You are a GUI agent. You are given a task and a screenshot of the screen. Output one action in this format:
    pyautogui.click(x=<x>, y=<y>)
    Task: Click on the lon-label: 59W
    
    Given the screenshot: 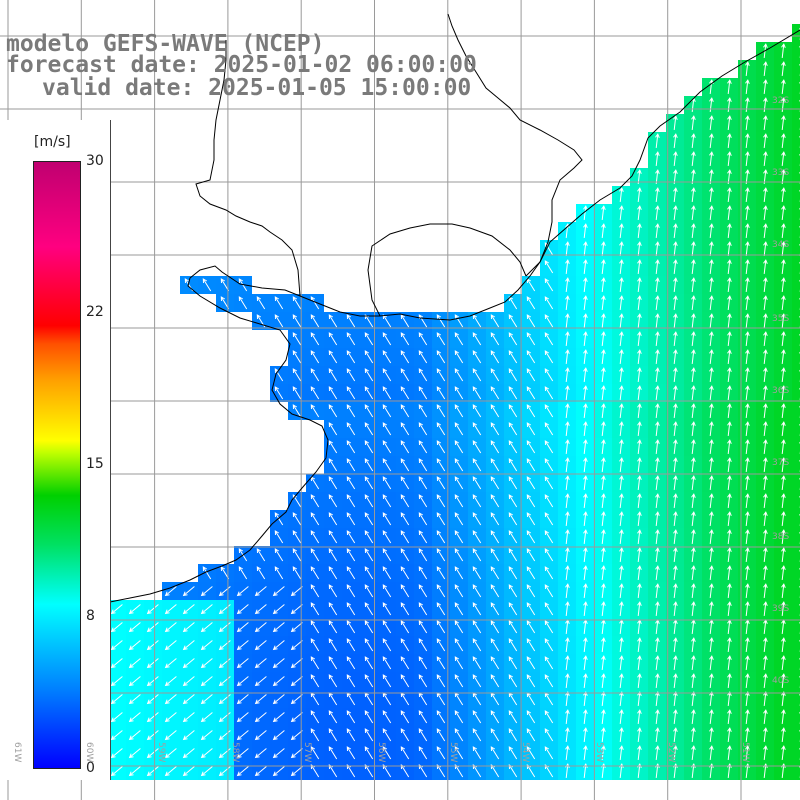 What is the action you would take?
    pyautogui.click(x=161, y=752)
    